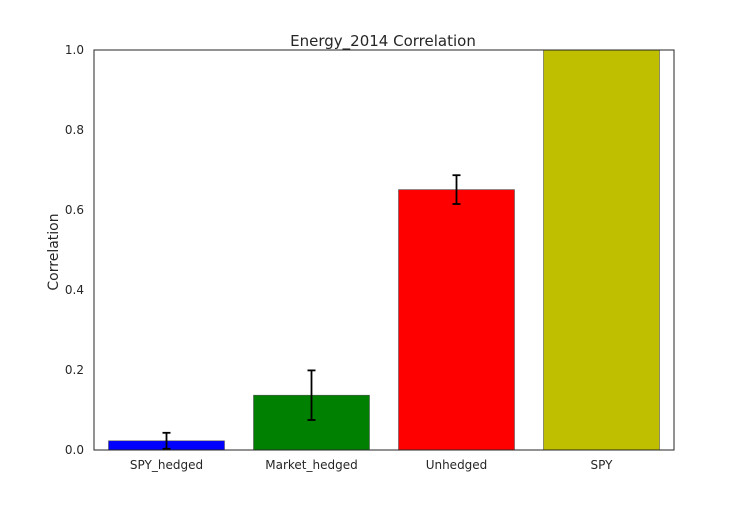  Describe the element at coordinates (166, 465) in the screenshot. I see `x-tick-label: SPY_hedged` at that location.